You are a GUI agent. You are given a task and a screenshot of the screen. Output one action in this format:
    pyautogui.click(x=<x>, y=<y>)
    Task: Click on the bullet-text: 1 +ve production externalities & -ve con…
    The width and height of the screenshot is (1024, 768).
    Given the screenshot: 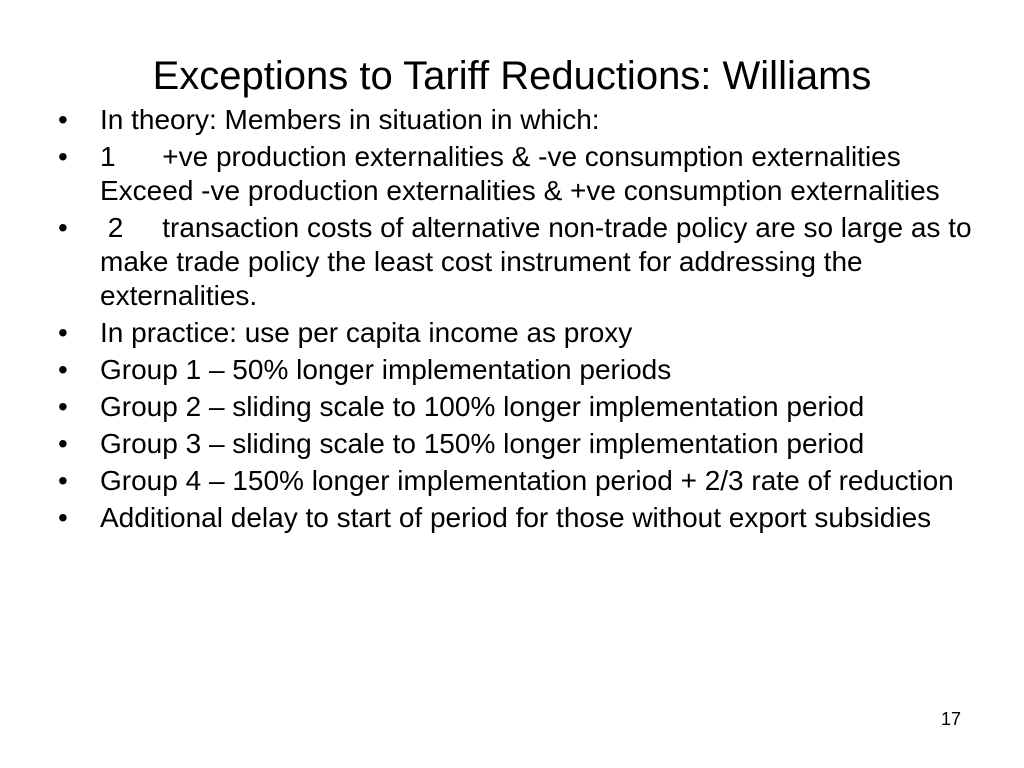 What is the action you would take?
    pyautogui.click(x=520, y=173)
    